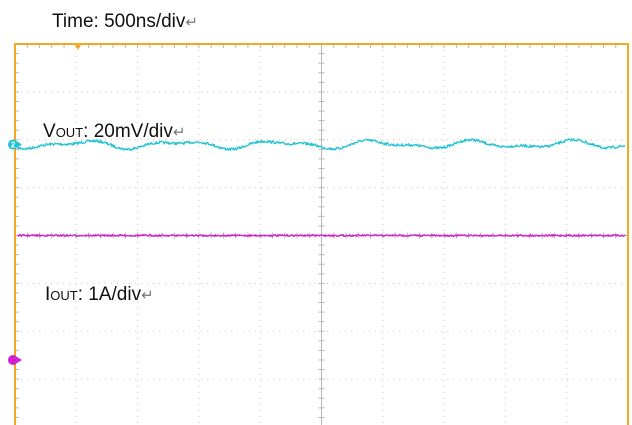 Image resolution: width=632 pixels, height=425 pixels. What do you see at coordinates (78, 47) in the screenshot?
I see `trigger-marker-icon` at bounding box center [78, 47].